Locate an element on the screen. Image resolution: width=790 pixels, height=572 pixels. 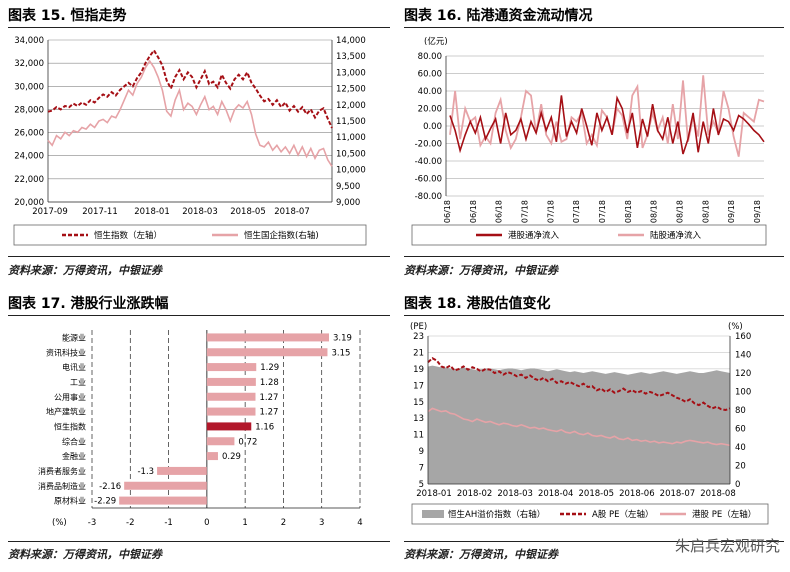
panel-title: 图表 15. 恒指走势 is located at coordinates (67, 16).